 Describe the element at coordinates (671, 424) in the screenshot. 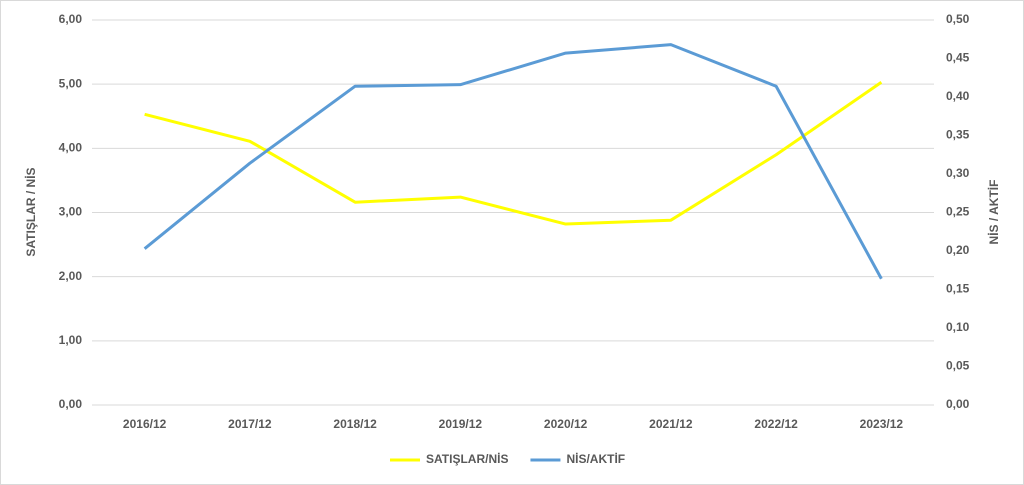

I see `x-tick-label: 2021/12` at that location.